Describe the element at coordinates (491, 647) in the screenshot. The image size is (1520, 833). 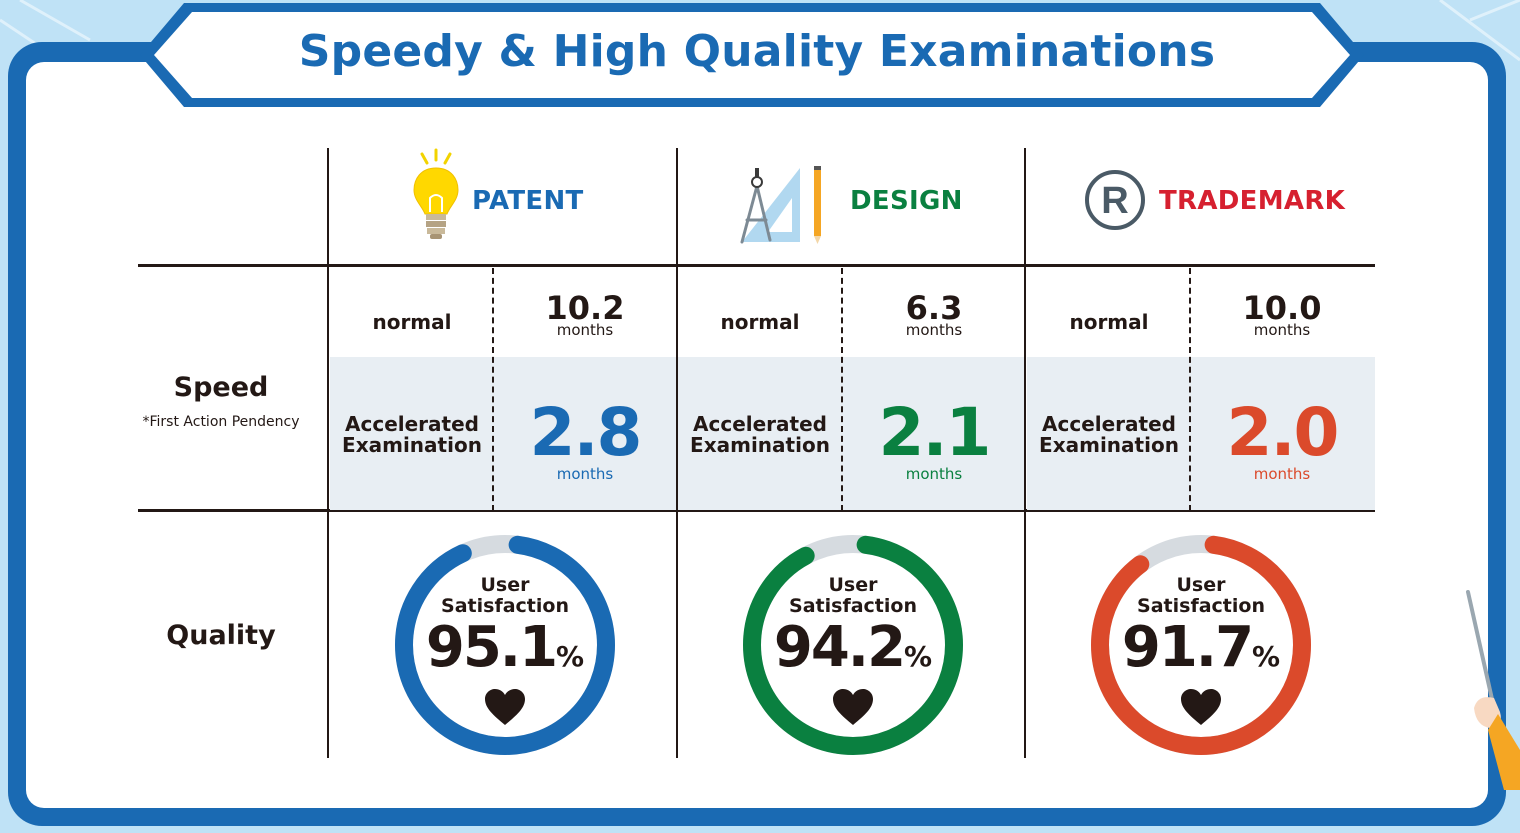
I see `satisfaction-value: 95.1` at that location.